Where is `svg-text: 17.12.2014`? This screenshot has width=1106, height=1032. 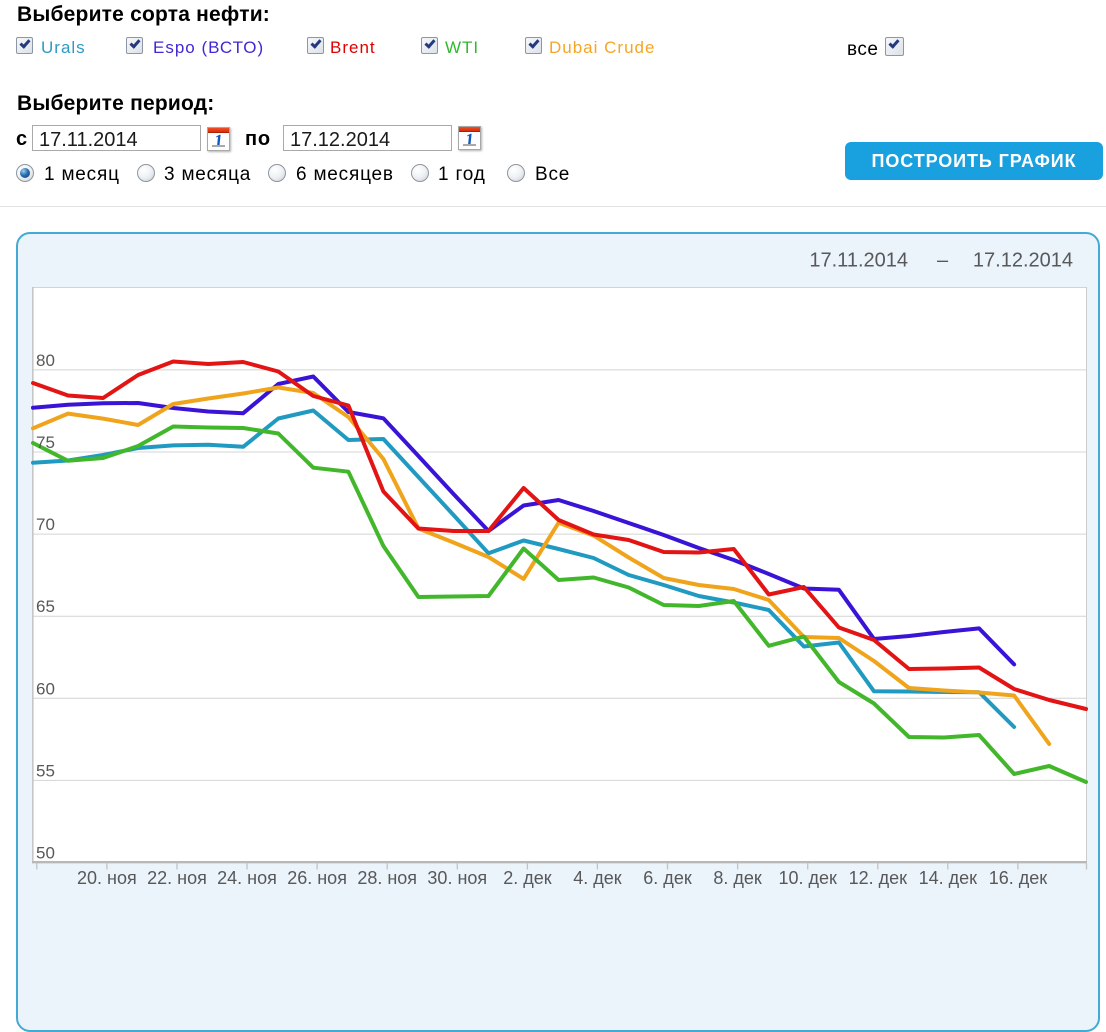
svg-text: 17.12.2014 is located at coordinates (1023, 261).